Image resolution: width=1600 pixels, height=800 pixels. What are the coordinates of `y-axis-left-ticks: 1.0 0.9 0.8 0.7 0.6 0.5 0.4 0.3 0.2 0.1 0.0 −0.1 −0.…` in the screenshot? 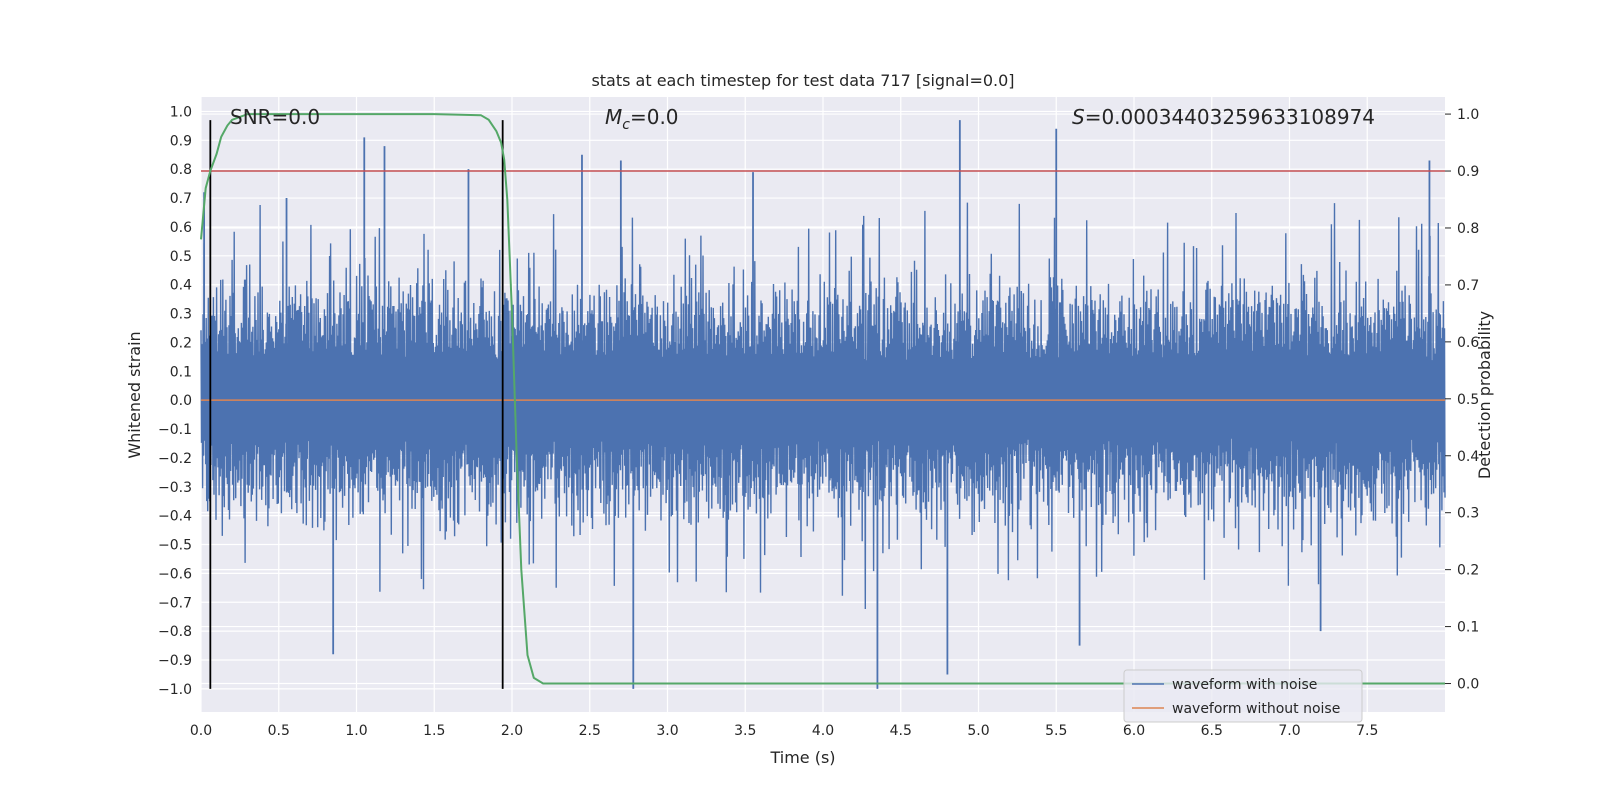 It's located at (175, 400).